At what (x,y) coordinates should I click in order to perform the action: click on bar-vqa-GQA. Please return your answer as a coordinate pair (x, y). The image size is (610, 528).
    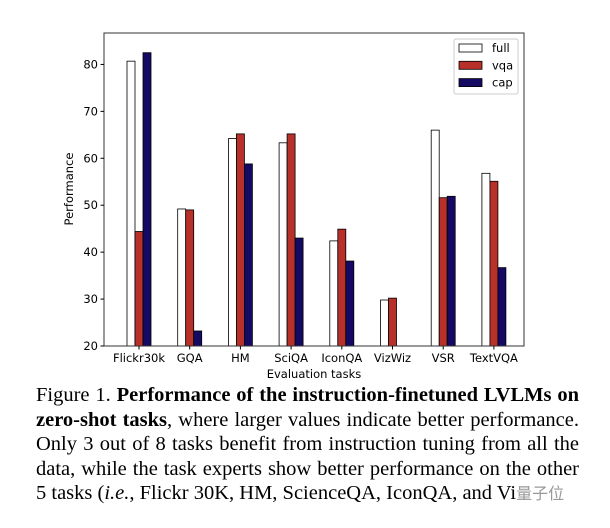
    Looking at the image, I should click on (190, 278).